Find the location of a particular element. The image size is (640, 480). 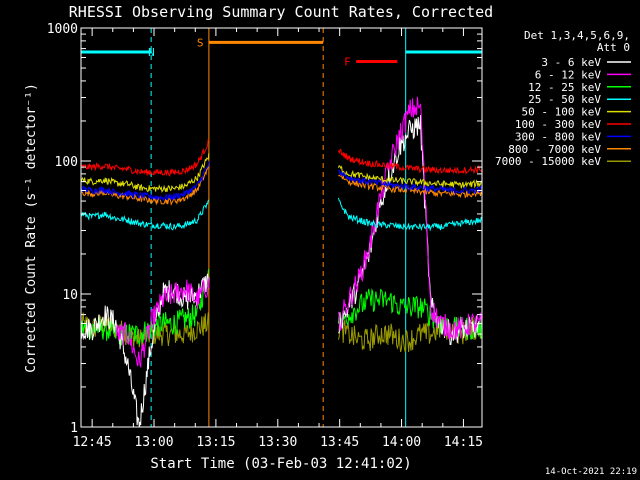

x-tick-label: 13:30 is located at coordinates (277, 442).